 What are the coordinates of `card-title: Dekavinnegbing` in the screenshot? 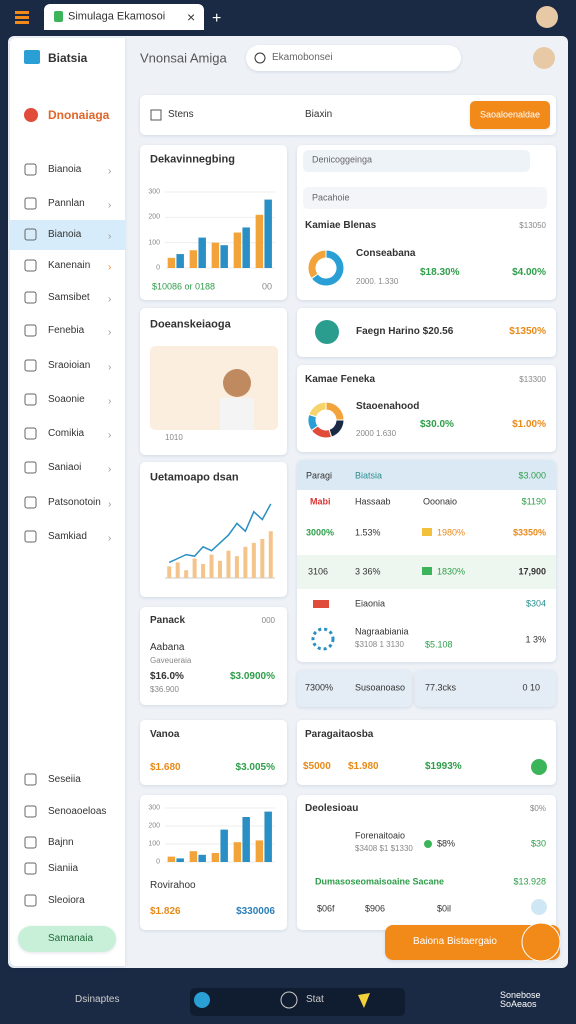 It's located at (192, 159).